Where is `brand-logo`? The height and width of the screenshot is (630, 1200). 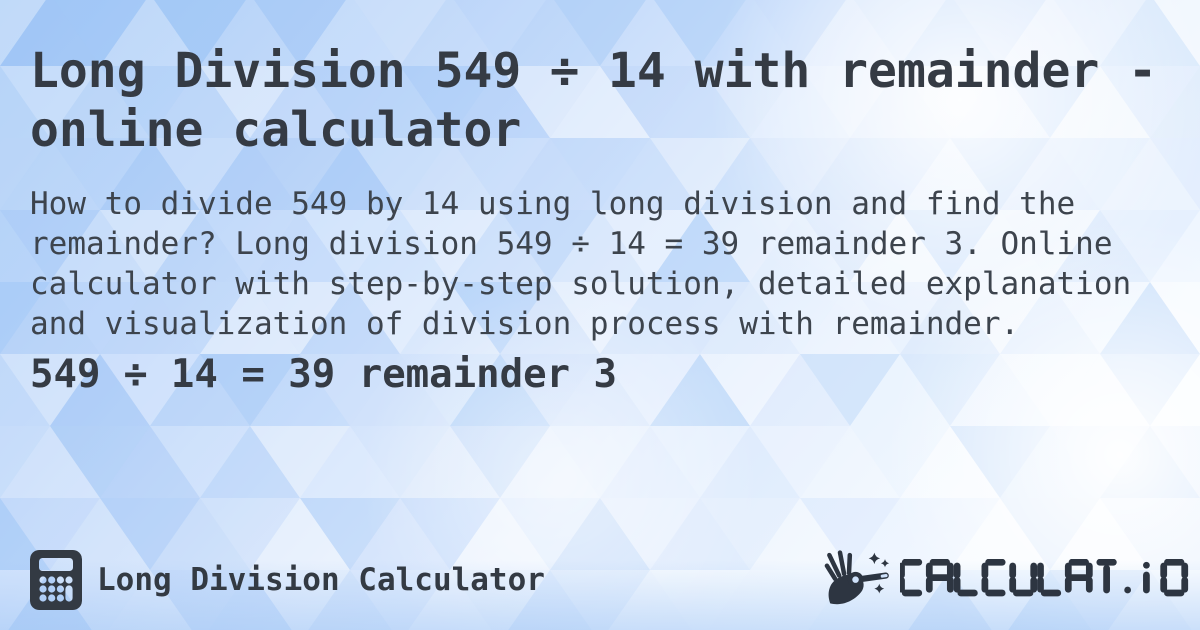 brand-logo is located at coordinates (1007, 578).